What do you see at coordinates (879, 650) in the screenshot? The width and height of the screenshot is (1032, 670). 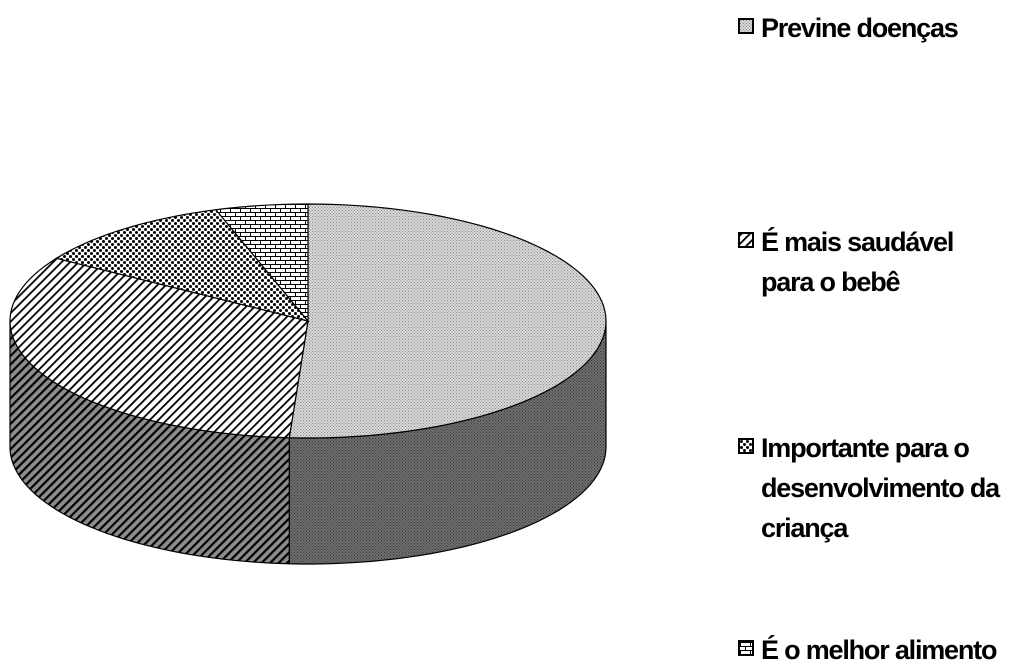 I see `legend-label: É o melhor alimento` at bounding box center [879, 650].